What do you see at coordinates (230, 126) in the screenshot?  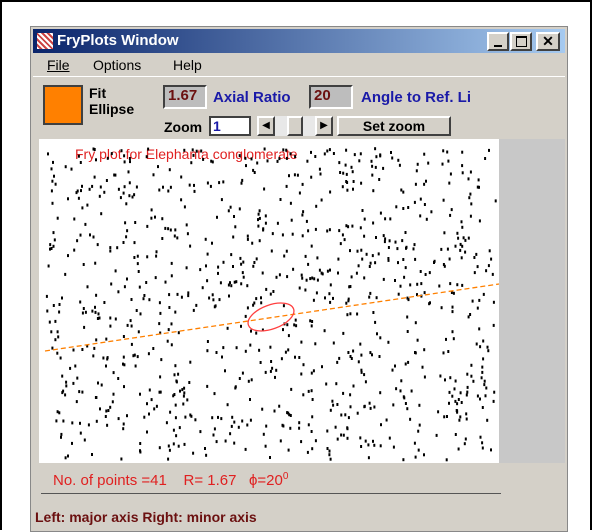 I see `zoom-field: 1` at bounding box center [230, 126].